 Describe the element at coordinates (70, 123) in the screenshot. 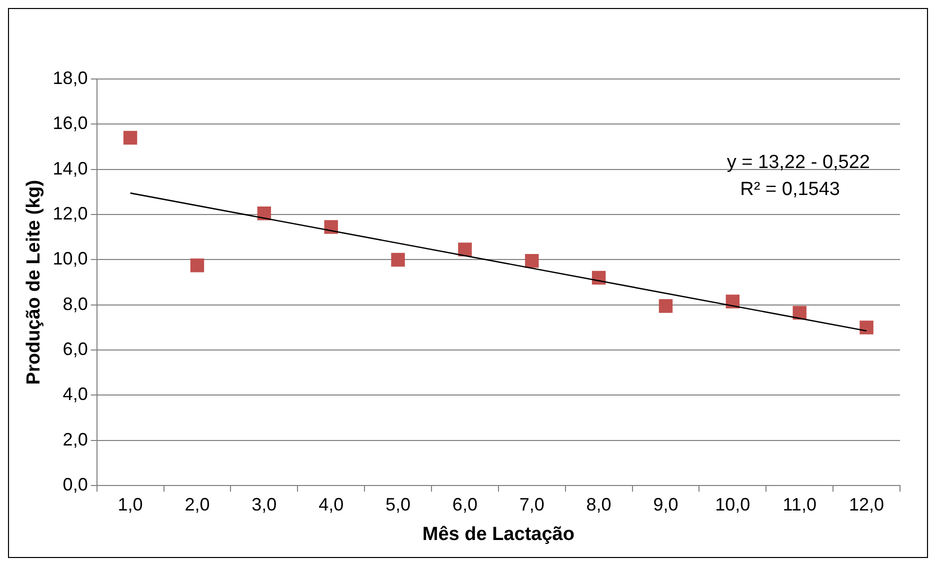

I see `y-tick-label: 16,0` at that location.